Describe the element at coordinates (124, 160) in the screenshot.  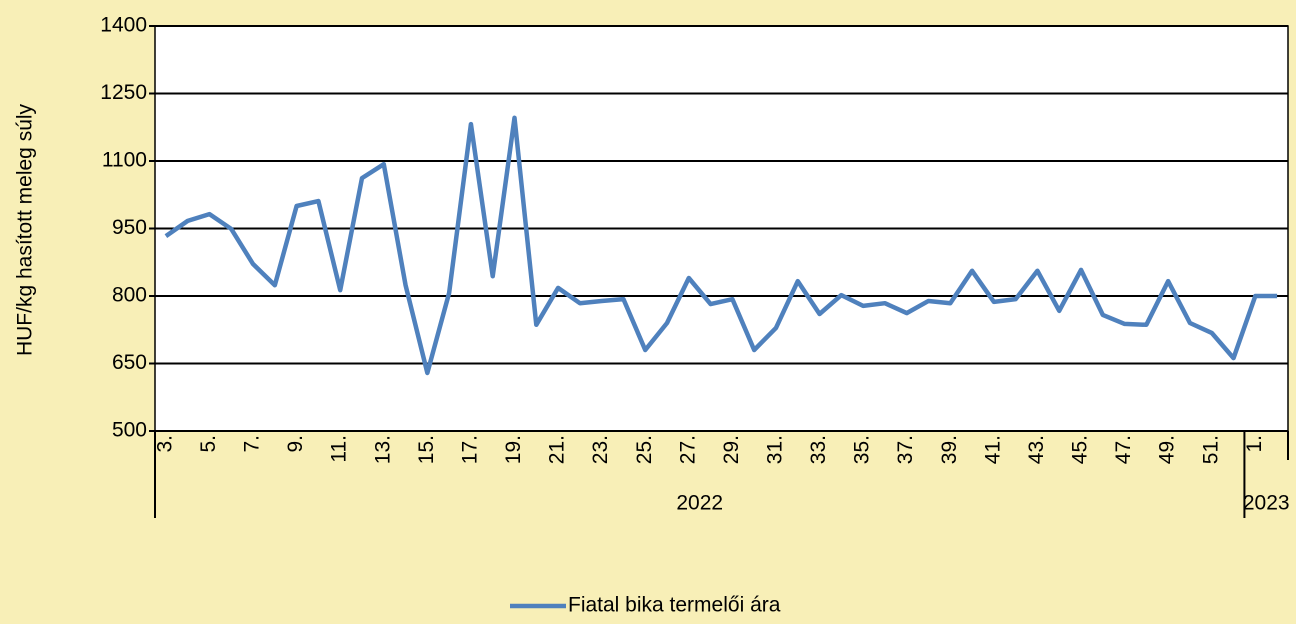
I see `y-tick-label: 1100` at that location.